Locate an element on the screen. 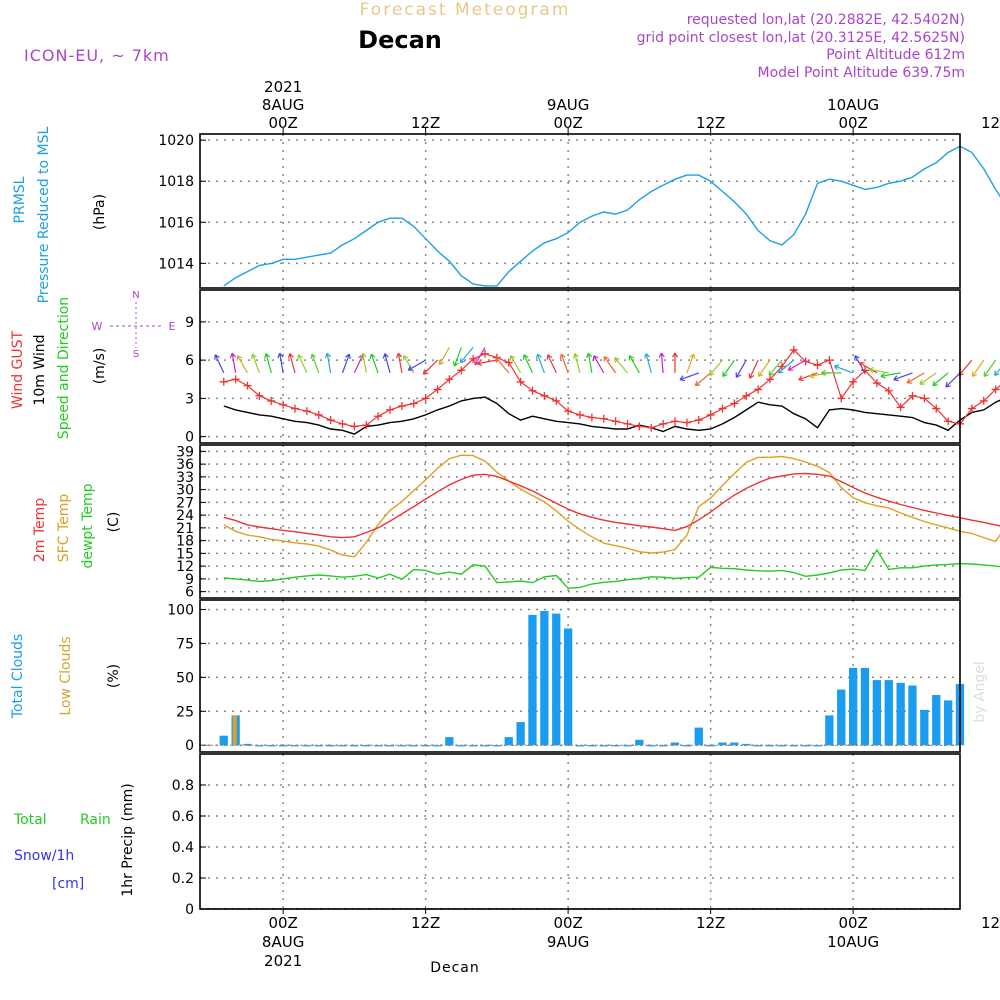  dewpoint-line is located at coordinates (611, 568).